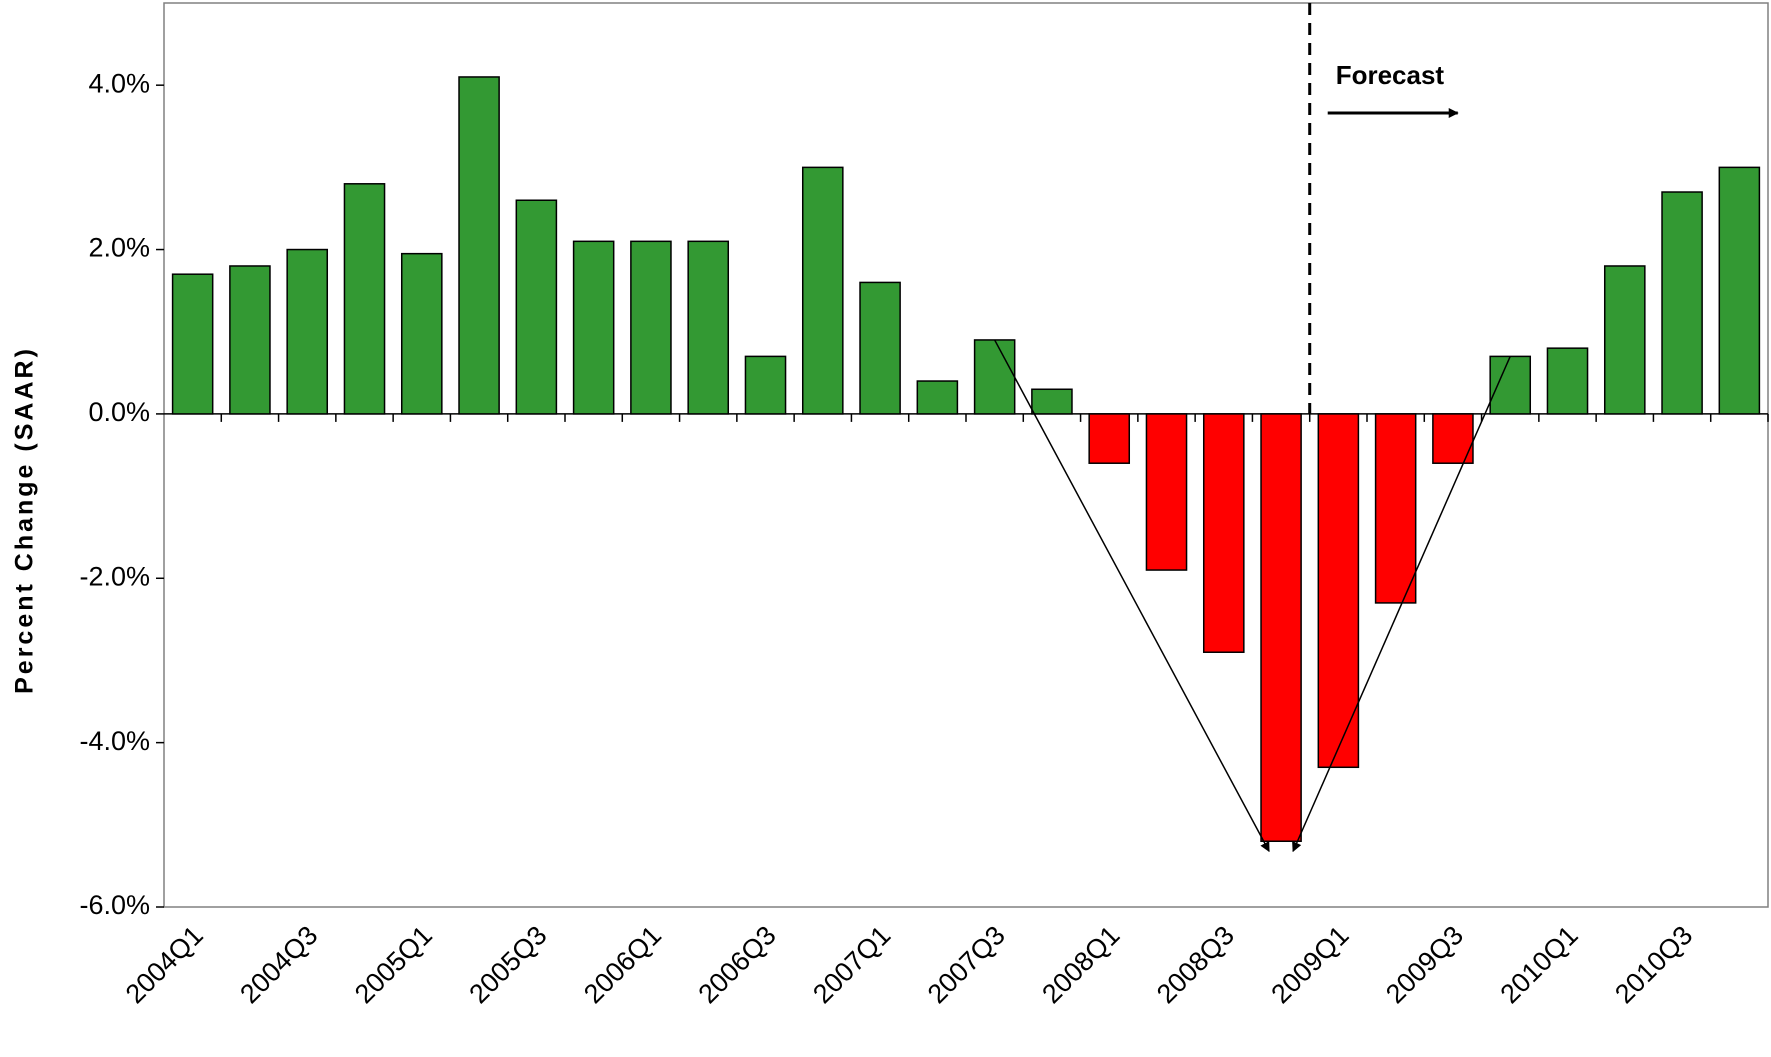 This screenshot has width=1771, height=1057. I want to click on x-tick-label: 2008Q1, so click(1080, 964).